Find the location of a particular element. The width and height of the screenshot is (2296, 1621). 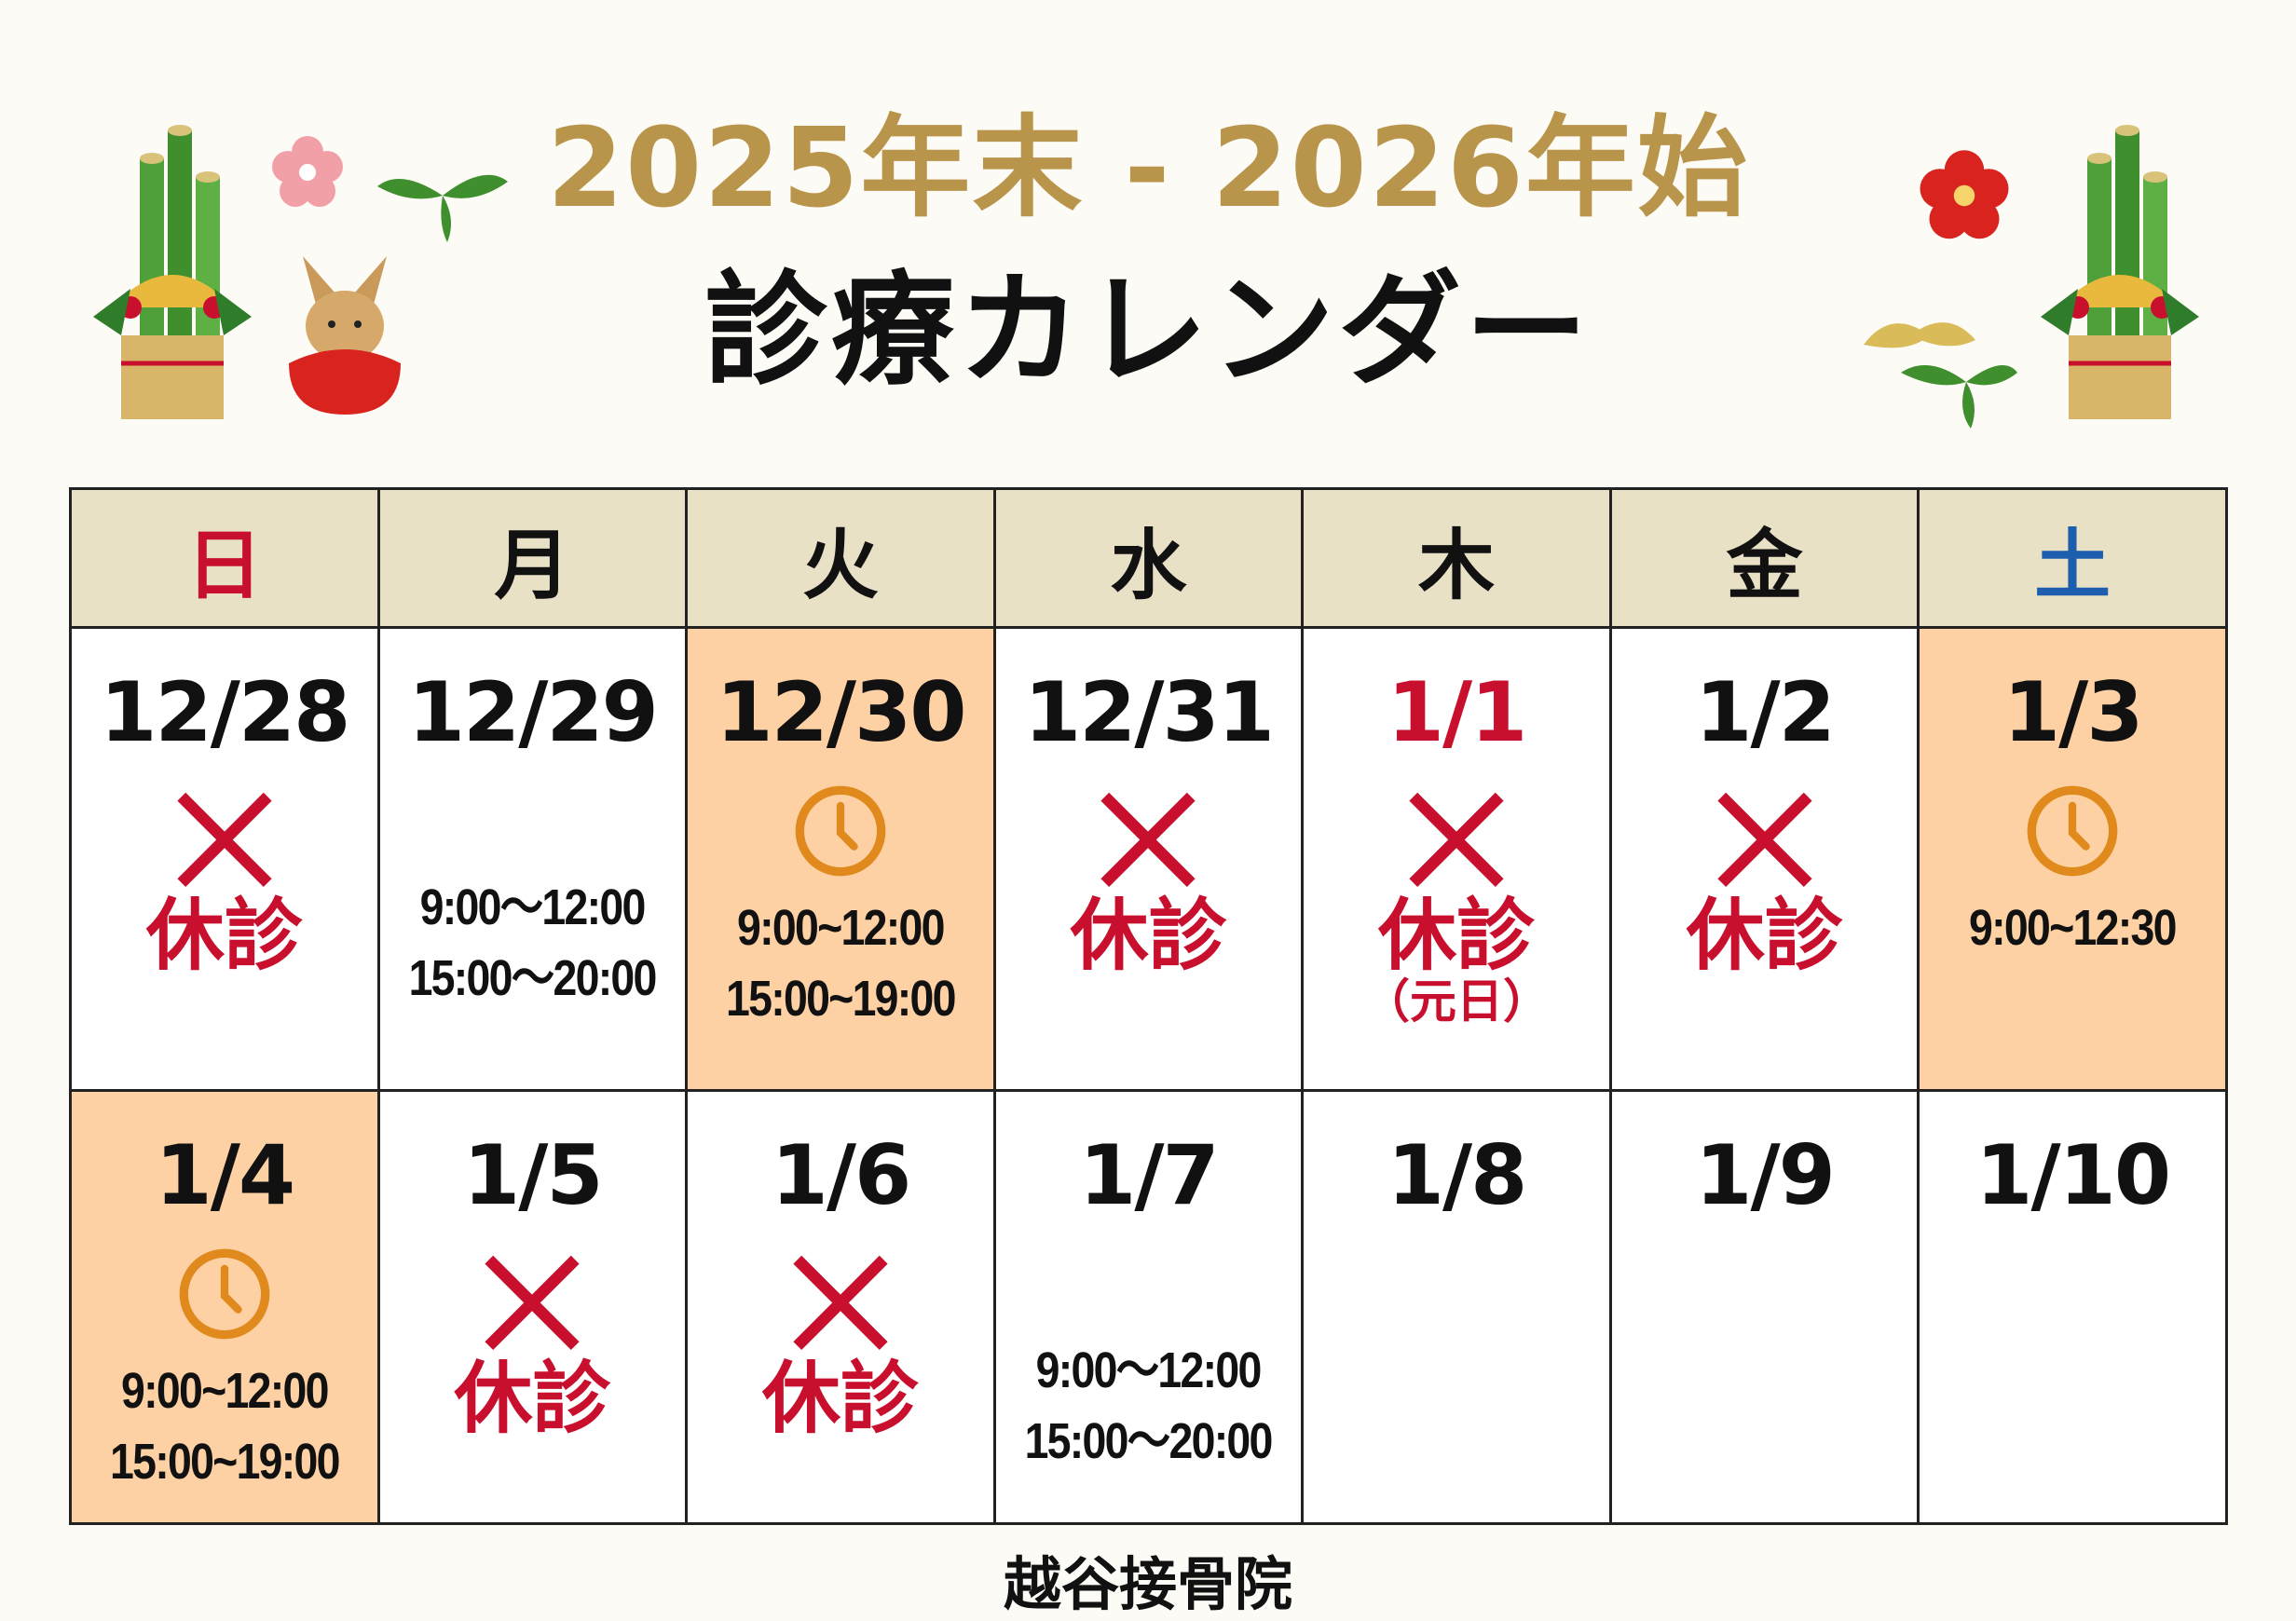

day-date: 1/9 is located at coordinates (1765, 1175).